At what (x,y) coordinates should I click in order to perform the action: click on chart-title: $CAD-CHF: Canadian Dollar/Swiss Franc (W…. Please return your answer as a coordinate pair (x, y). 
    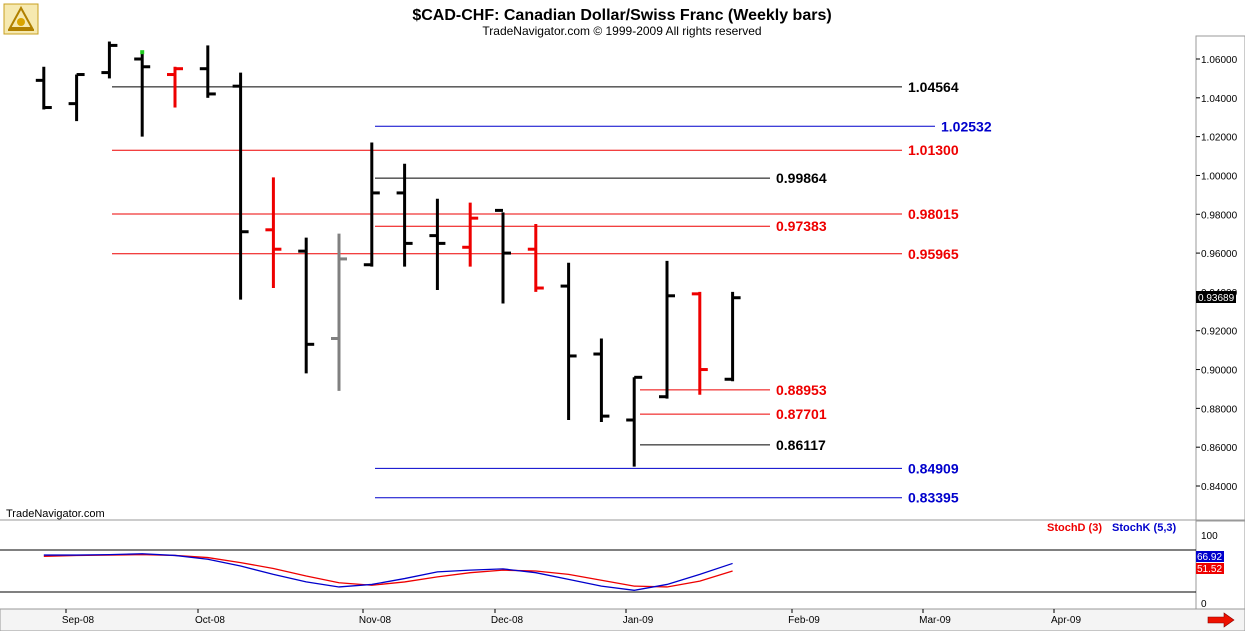
    Looking at the image, I should click on (621, 15).